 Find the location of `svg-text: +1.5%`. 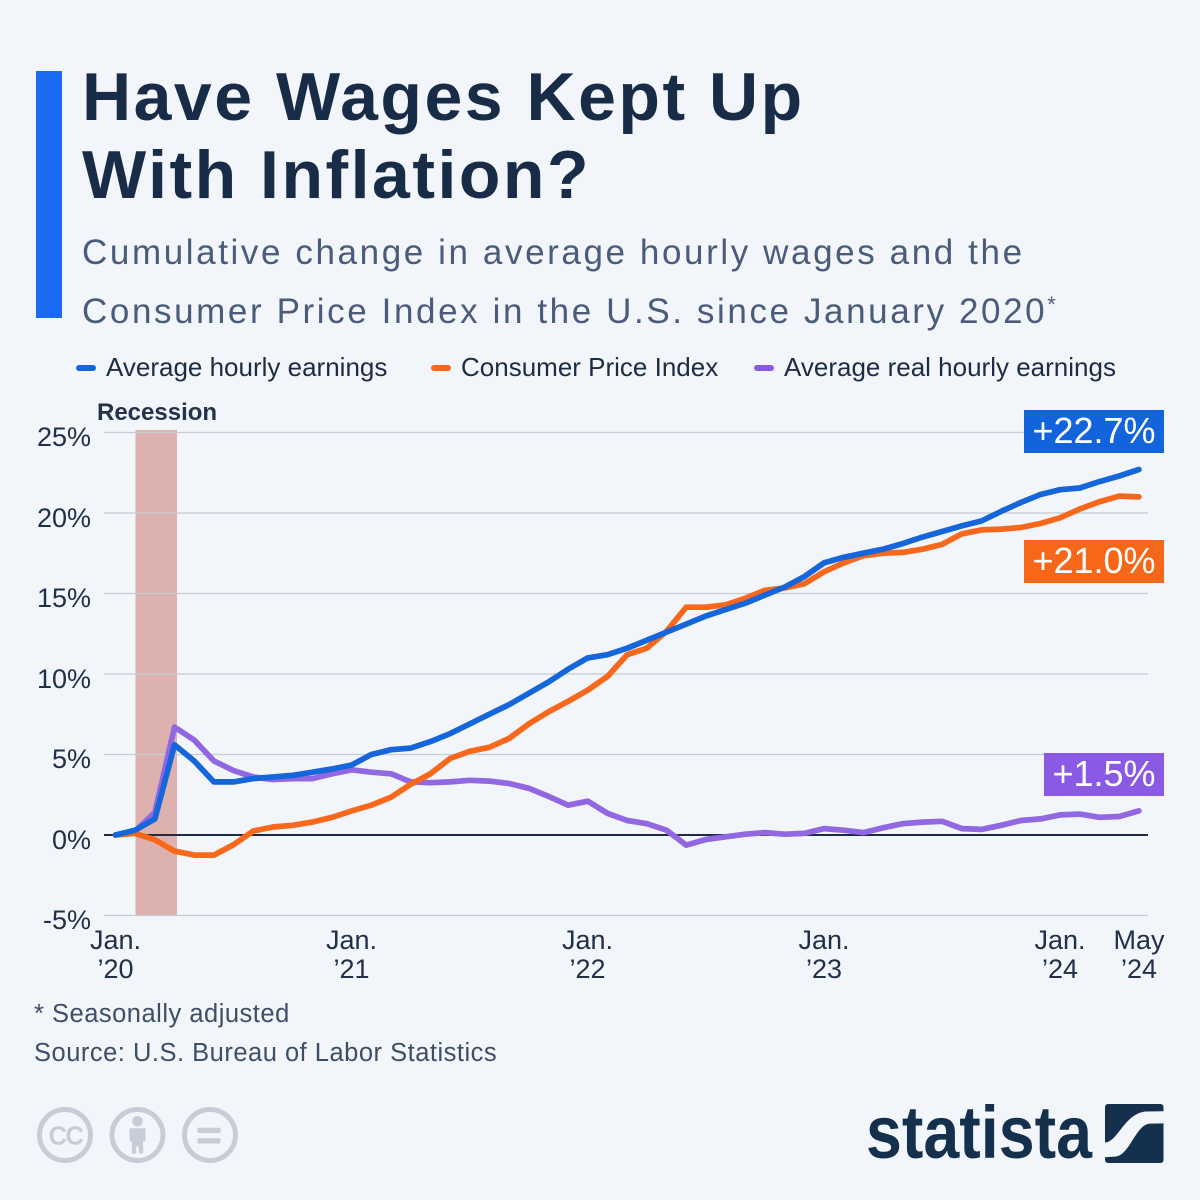

svg-text: +1.5% is located at coordinates (1103, 773).